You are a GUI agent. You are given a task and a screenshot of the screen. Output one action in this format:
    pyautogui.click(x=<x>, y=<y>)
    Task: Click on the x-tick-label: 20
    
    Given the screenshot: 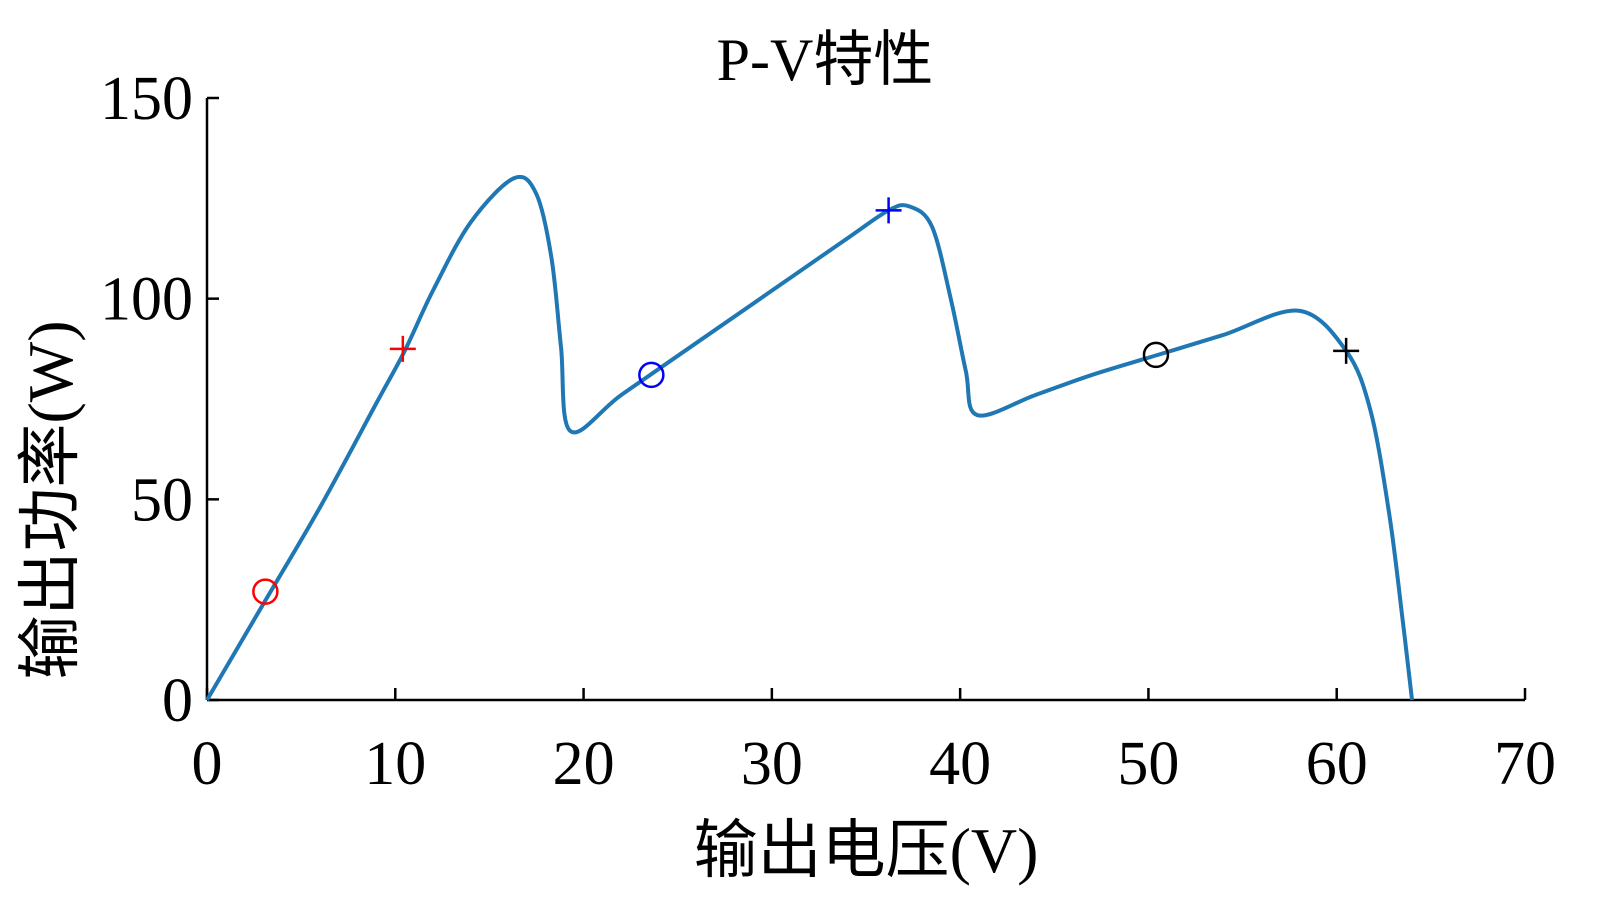 What is the action you would take?
    pyautogui.click(x=584, y=764)
    